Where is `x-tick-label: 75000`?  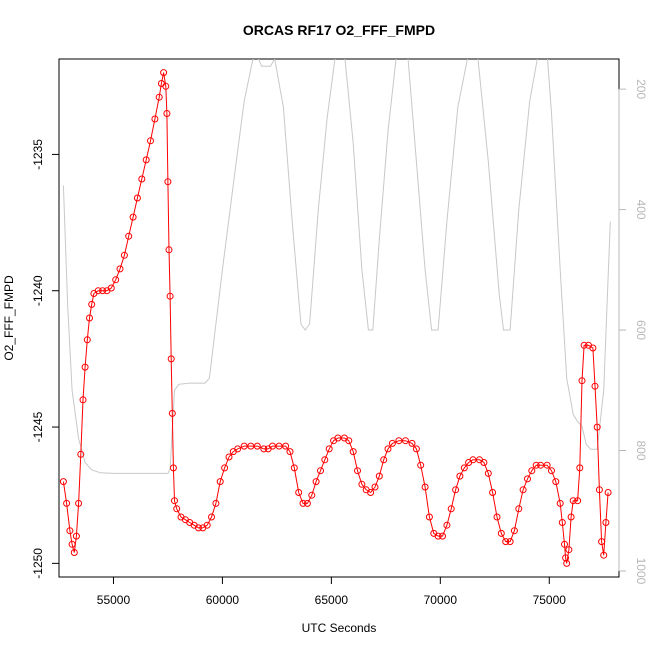
x-tick-label: 75000 is located at coordinates (550, 600).